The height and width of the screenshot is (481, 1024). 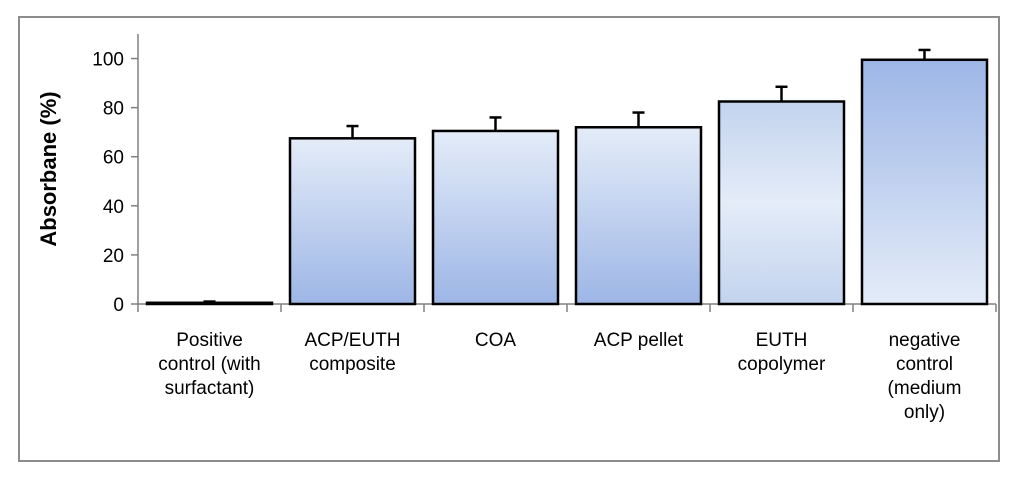 What do you see at coordinates (113, 158) in the screenshot?
I see `y-tick-label: 60` at bounding box center [113, 158].